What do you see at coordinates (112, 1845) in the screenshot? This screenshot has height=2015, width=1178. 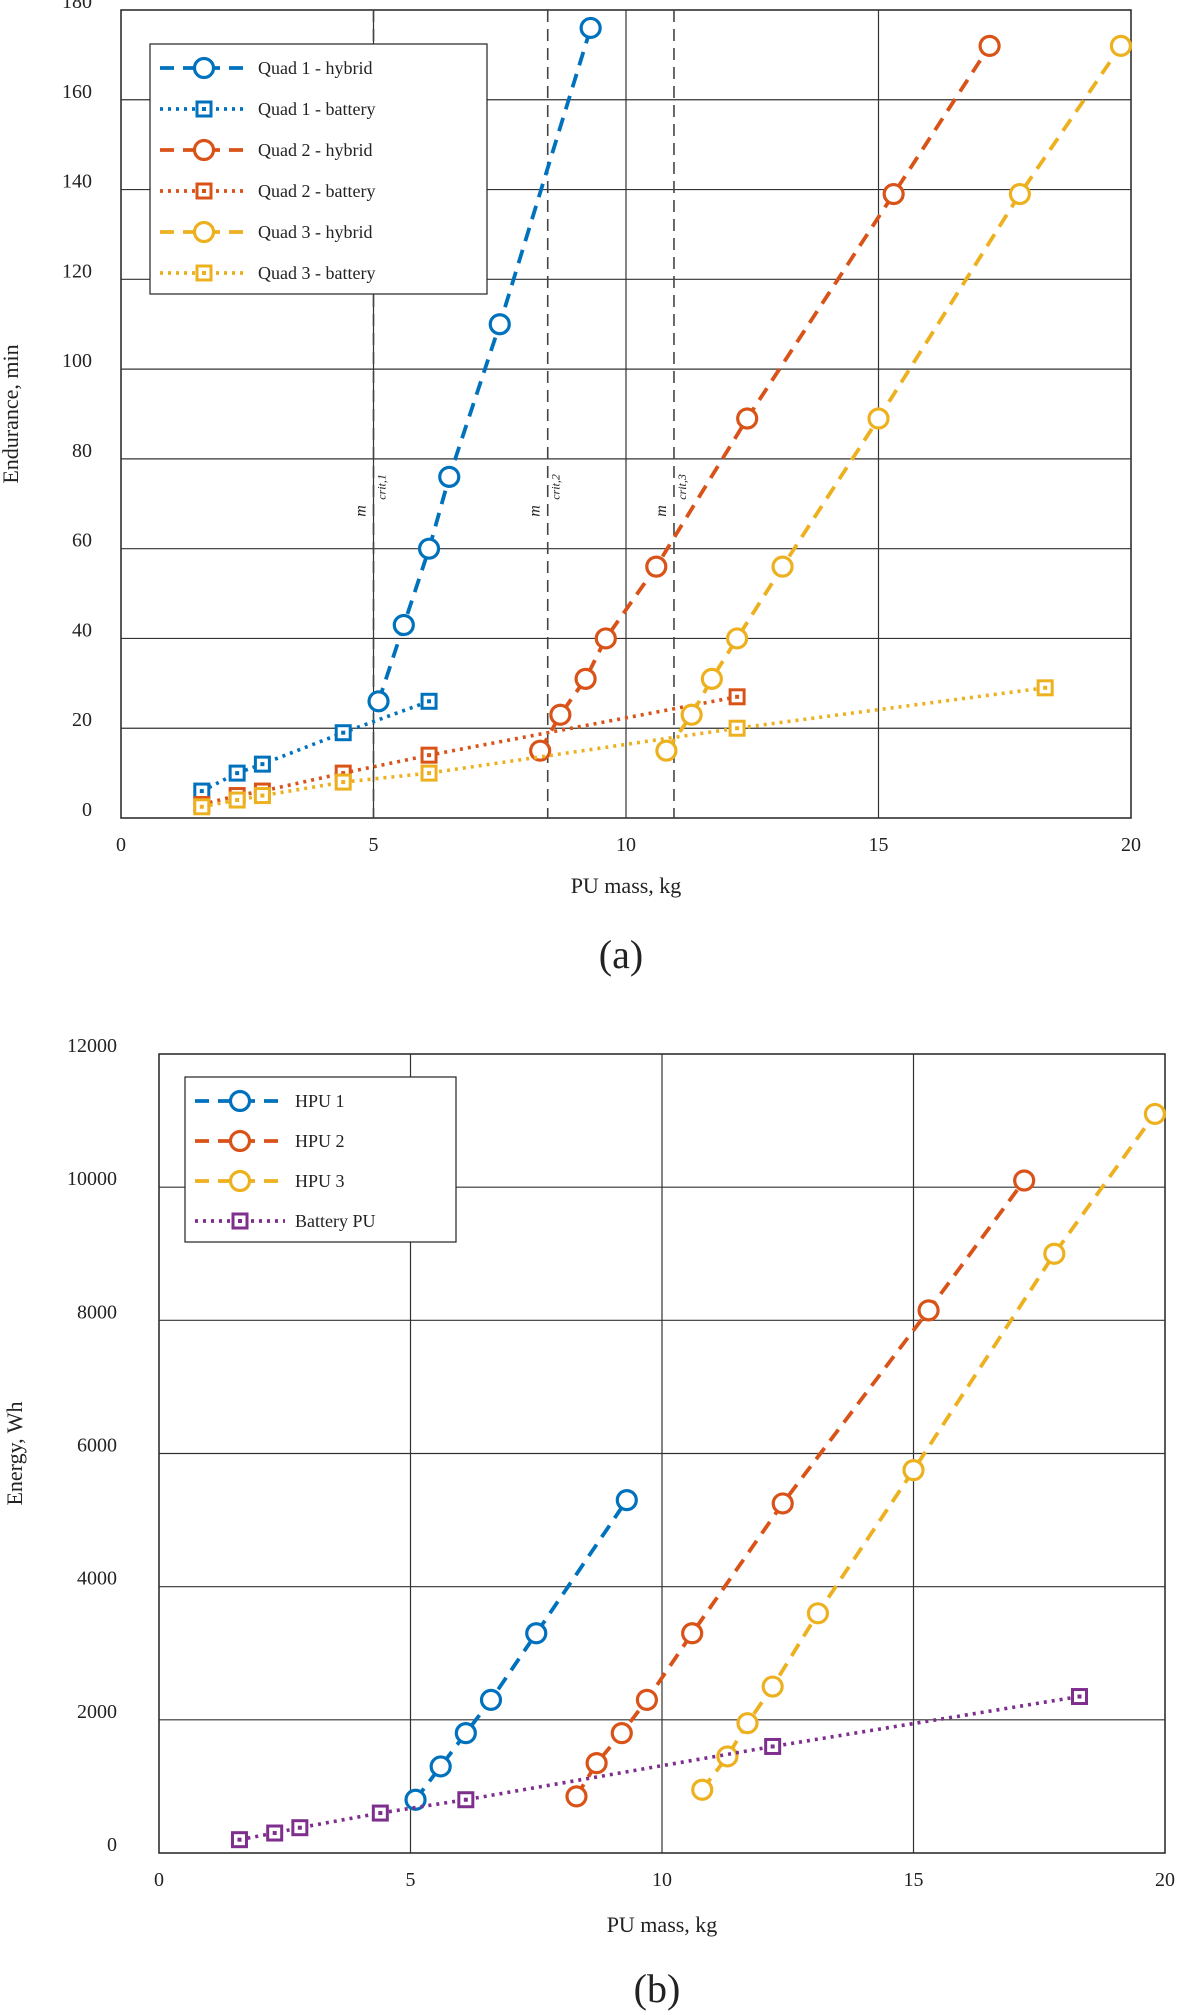 I see `y-tick-label: 0` at bounding box center [112, 1845].